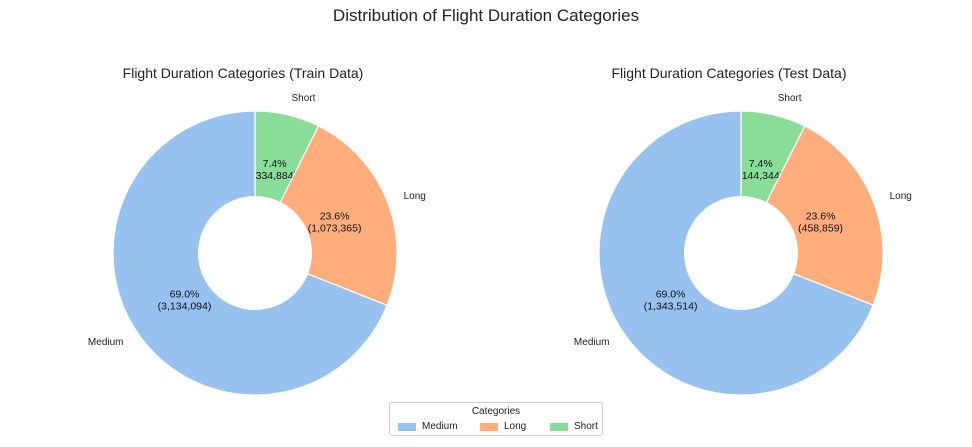 The width and height of the screenshot is (972, 447). What do you see at coordinates (335, 228) in the screenshot?
I see `count-label-long: (1,073,365)` at bounding box center [335, 228].